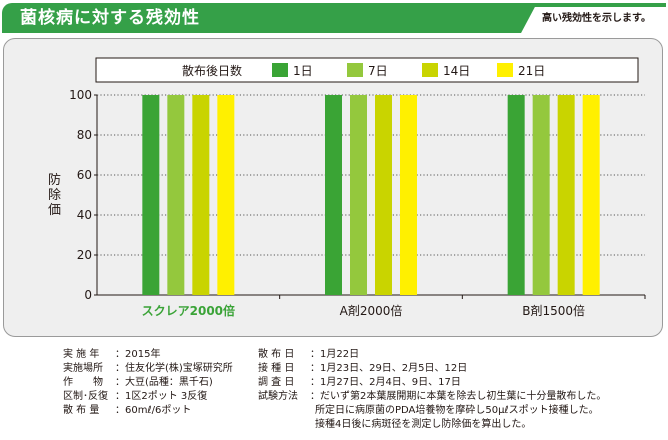  I want to click on y-tick-label: 40, so click(84, 215).